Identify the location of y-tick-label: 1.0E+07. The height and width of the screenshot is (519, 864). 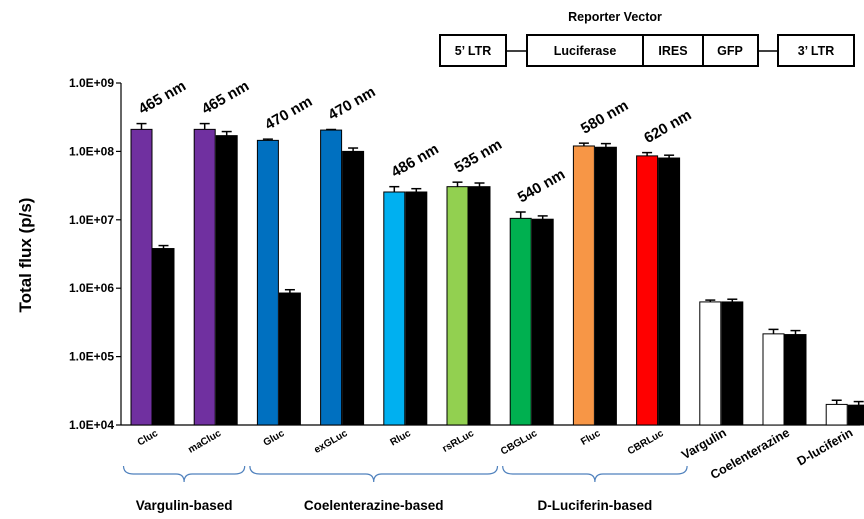
(91, 220).